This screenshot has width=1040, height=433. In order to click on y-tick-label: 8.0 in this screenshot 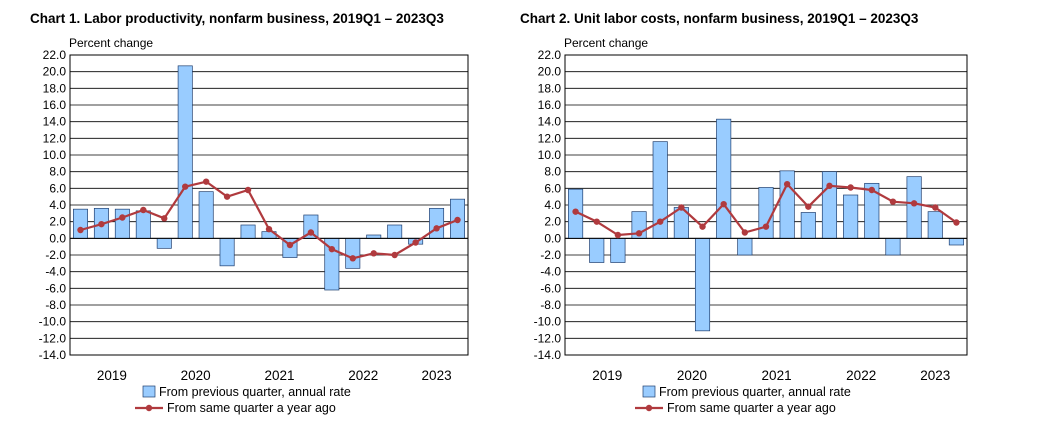, I will do `click(57, 172)`.